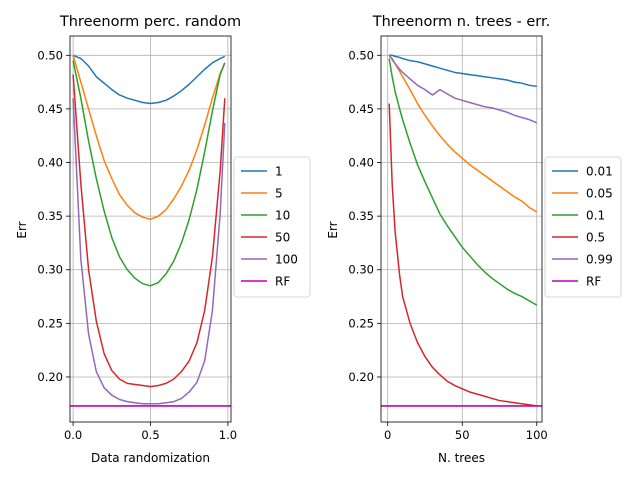 The height and width of the screenshot is (480, 640). Describe the element at coordinates (599, 172) in the screenshot. I see `legend-label: 0.01` at that location.